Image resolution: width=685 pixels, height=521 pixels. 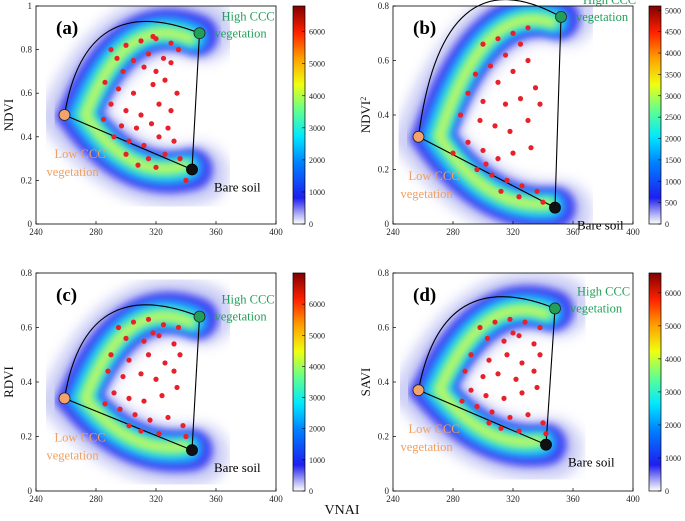 What do you see at coordinates (365, 382) in the screenshot?
I see `y-axis-label: SAVI` at bounding box center [365, 382].